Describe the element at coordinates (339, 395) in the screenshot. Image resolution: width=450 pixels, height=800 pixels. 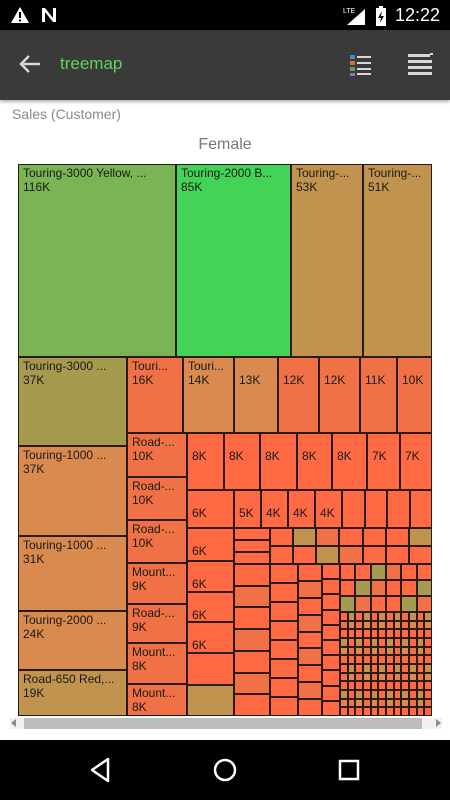
I see `treemap-tile: 12K` at that location.